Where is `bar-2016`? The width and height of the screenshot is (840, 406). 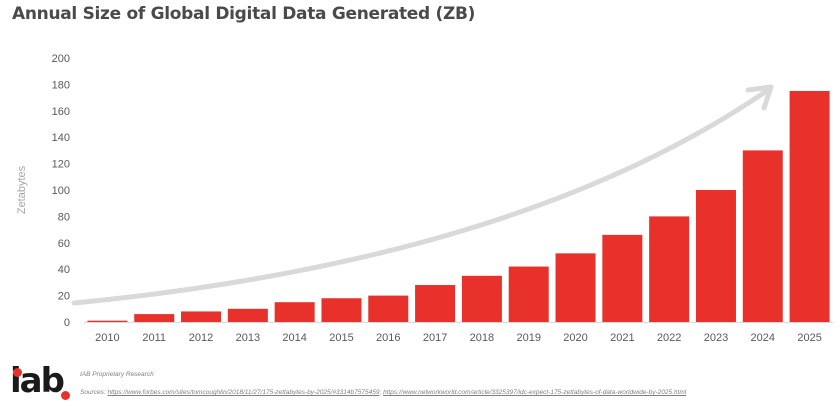
bar-2016 is located at coordinates (388, 308).